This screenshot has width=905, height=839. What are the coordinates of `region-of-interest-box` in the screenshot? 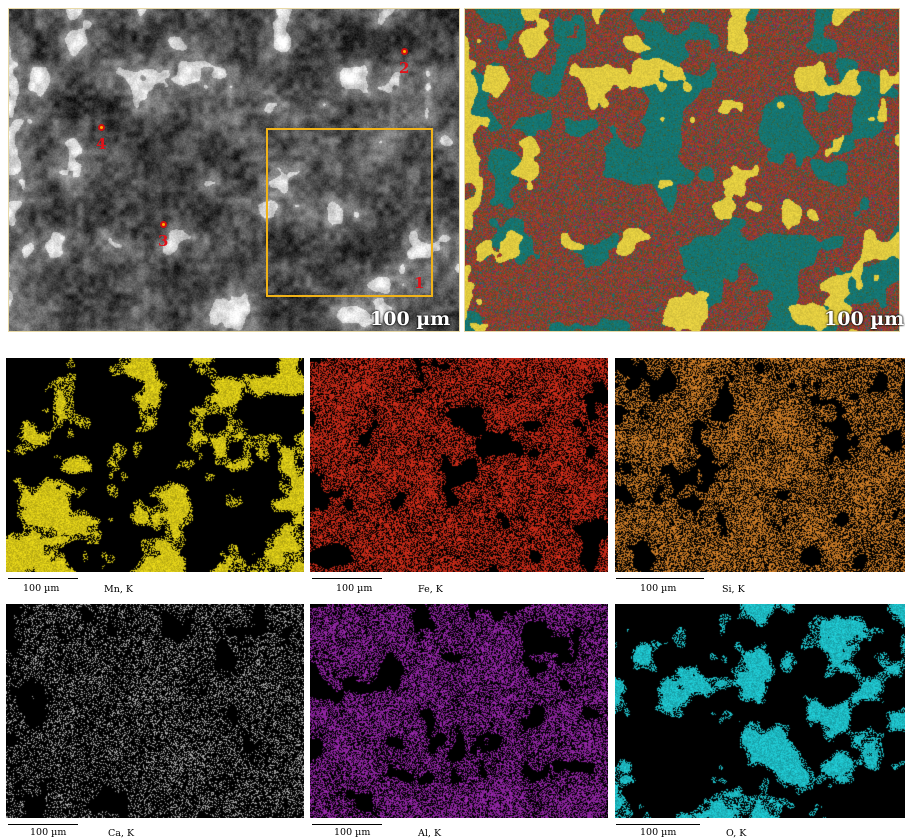 It's located at (349, 212).